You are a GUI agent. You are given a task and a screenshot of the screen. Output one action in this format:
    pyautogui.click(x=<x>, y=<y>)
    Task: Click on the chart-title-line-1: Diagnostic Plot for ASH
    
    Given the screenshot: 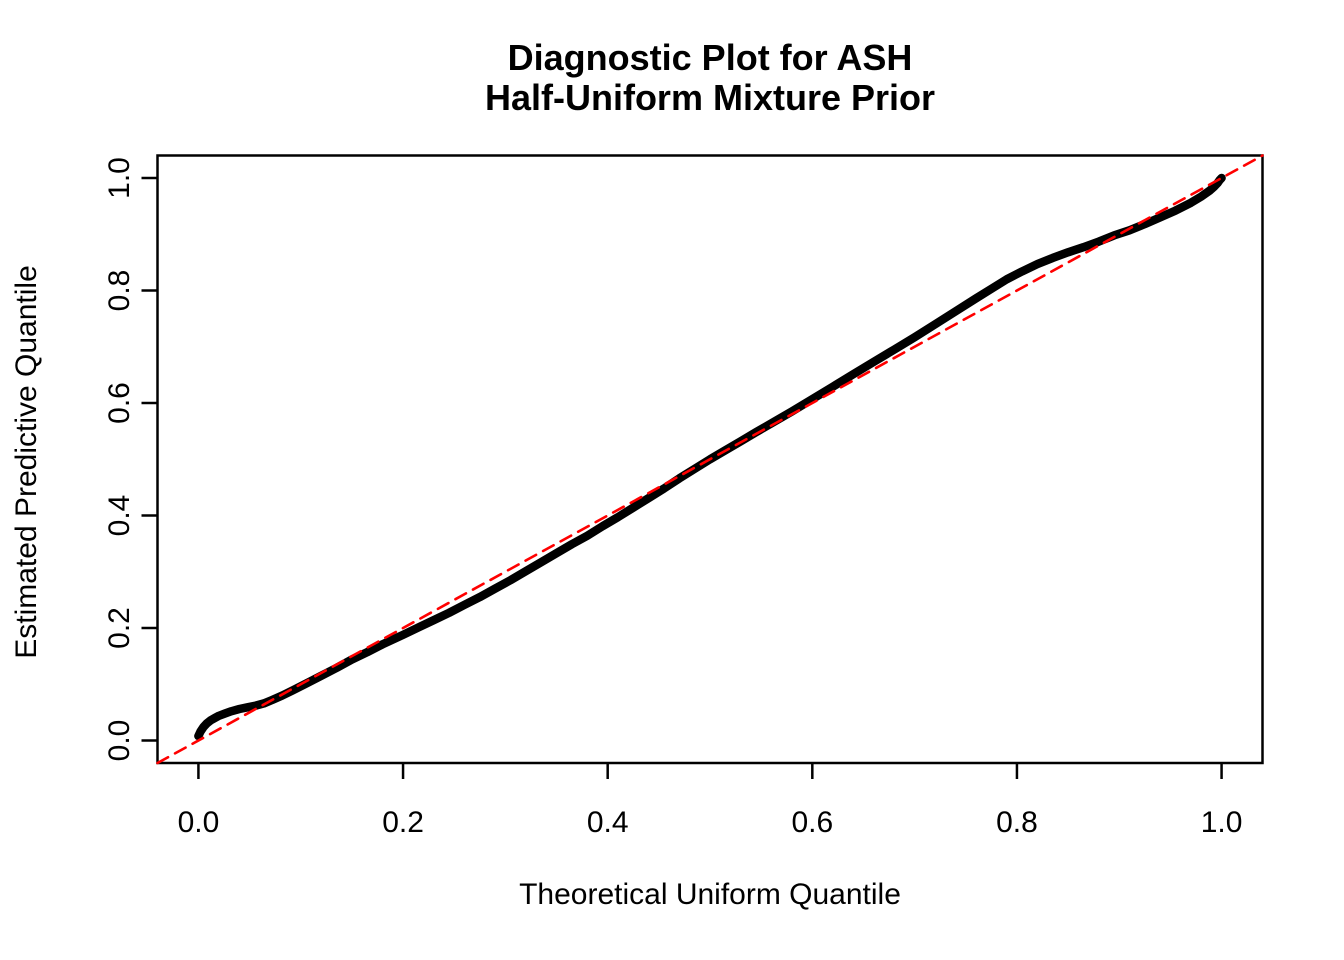 What is the action you would take?
    pyautogui.click(x=710, y=57)
    